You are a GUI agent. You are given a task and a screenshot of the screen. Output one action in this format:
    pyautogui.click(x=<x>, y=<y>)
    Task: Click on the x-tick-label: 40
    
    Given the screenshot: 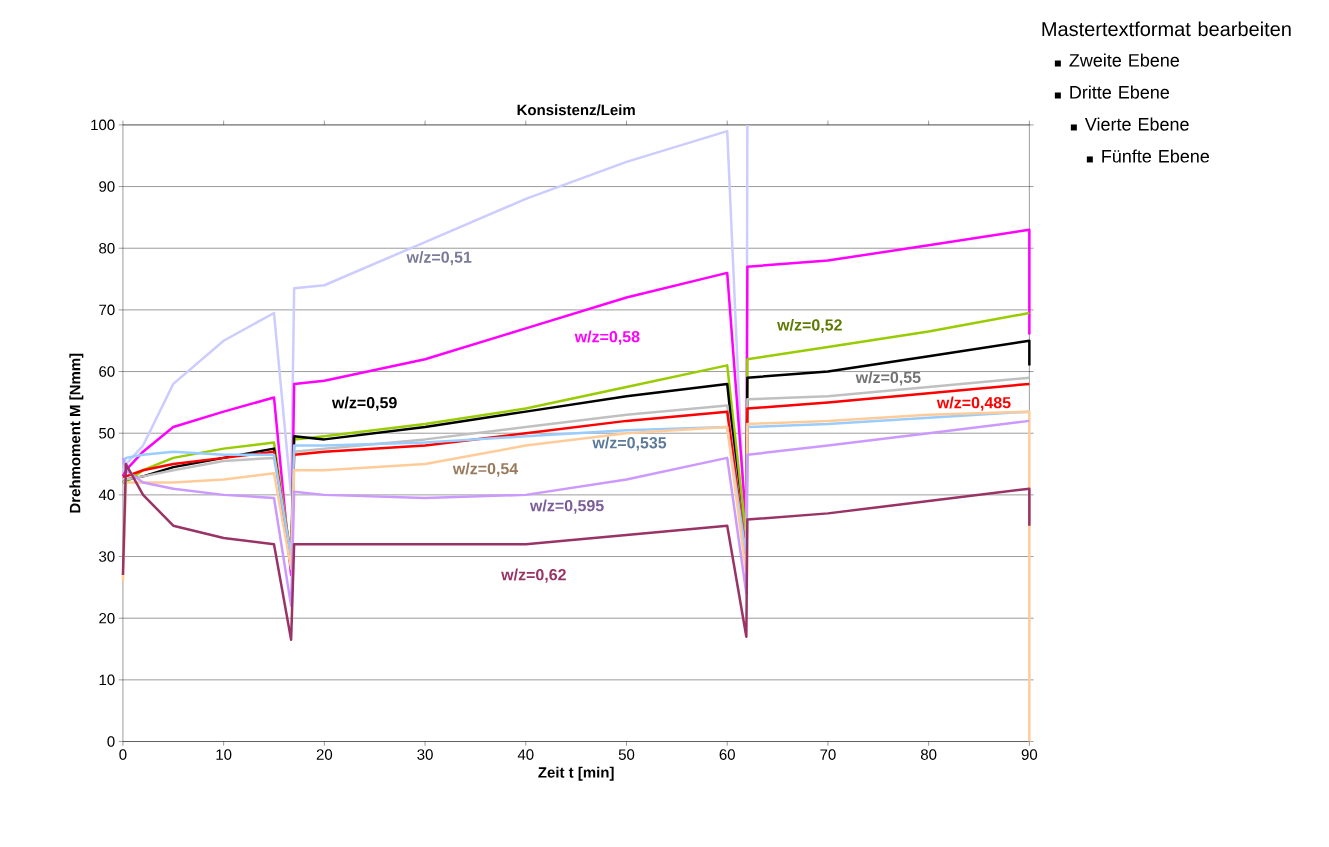 What is the action you would take?
    pyautogui.click(x=525, y=754)
    